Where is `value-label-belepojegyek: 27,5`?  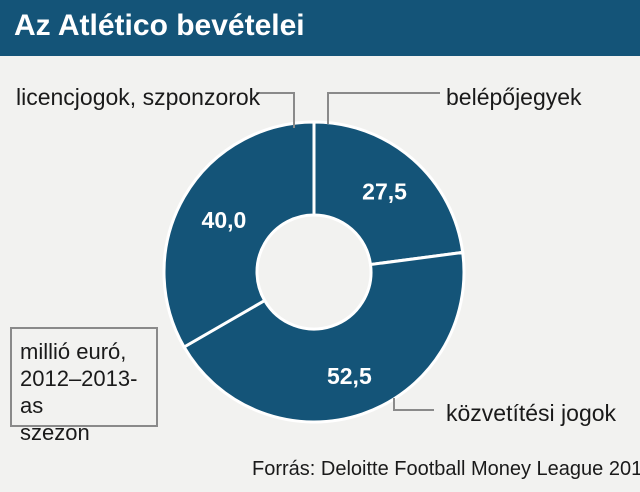 value-label-belepojegyek: 27,5 is located at coordinates (384, 192).